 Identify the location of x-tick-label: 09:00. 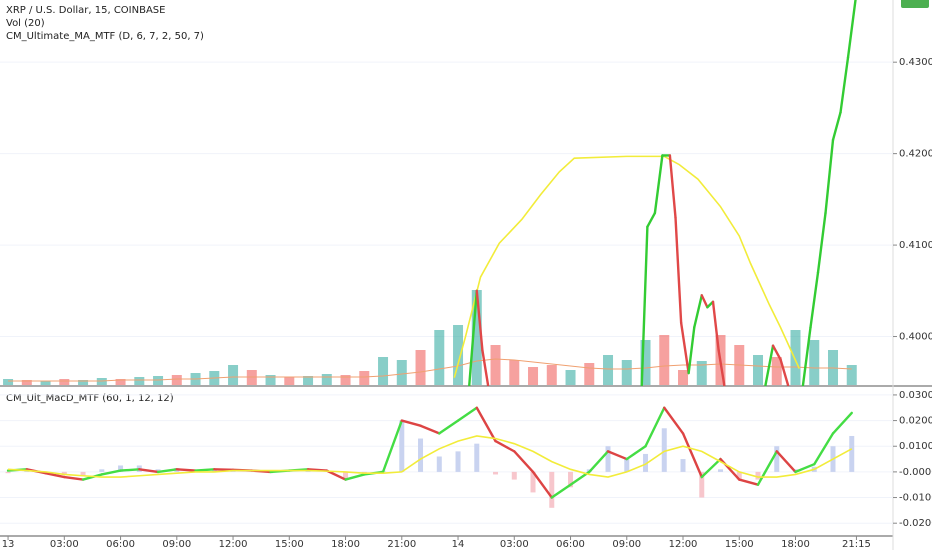
(176, 544).